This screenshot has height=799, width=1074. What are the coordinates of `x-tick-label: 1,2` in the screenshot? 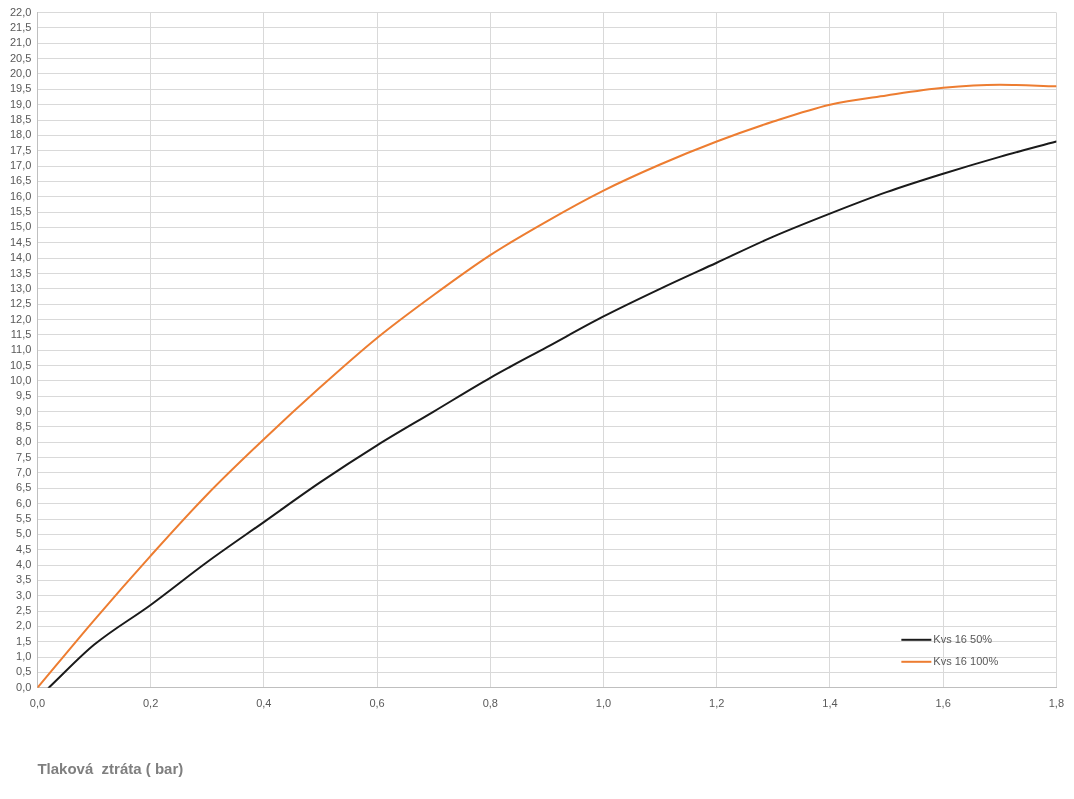 It's located at (717, 703).